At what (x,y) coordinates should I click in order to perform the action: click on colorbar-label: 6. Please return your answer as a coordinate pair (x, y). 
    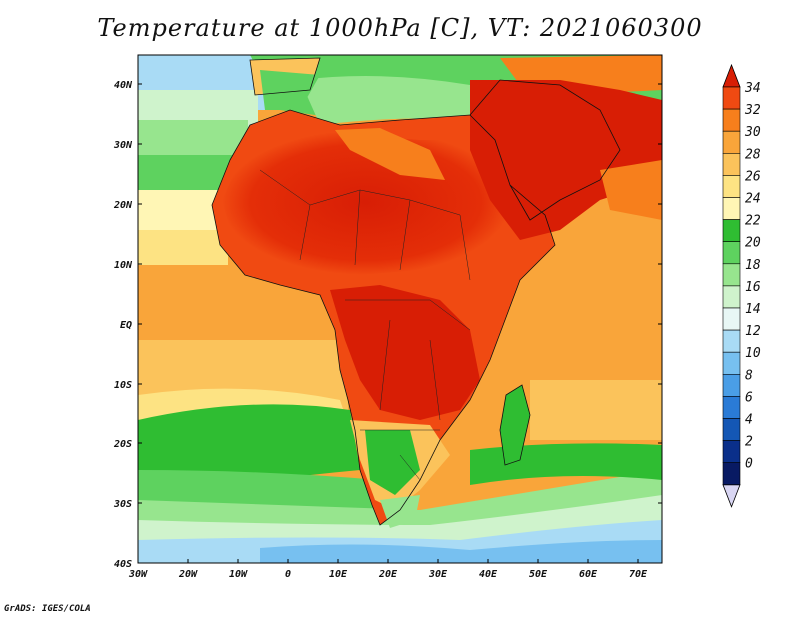
    Looking at the image, I should click on (749, 397).